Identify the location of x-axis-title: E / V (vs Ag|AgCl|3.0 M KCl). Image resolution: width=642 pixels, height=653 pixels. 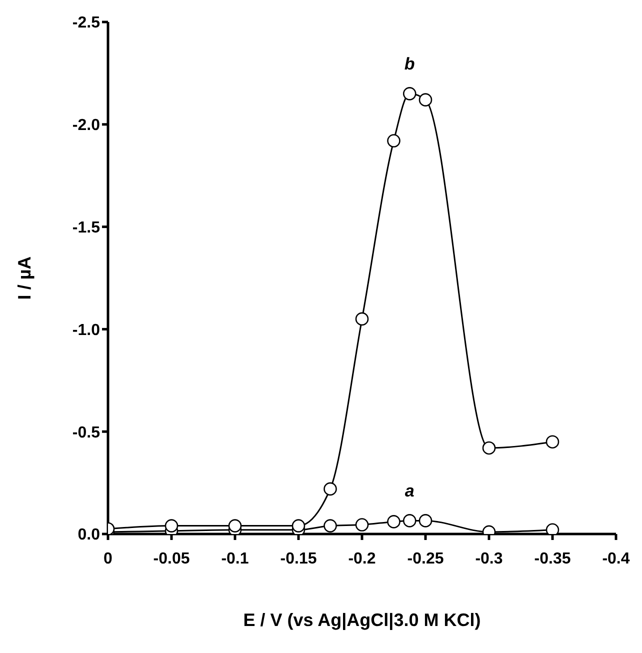
(362, 620).